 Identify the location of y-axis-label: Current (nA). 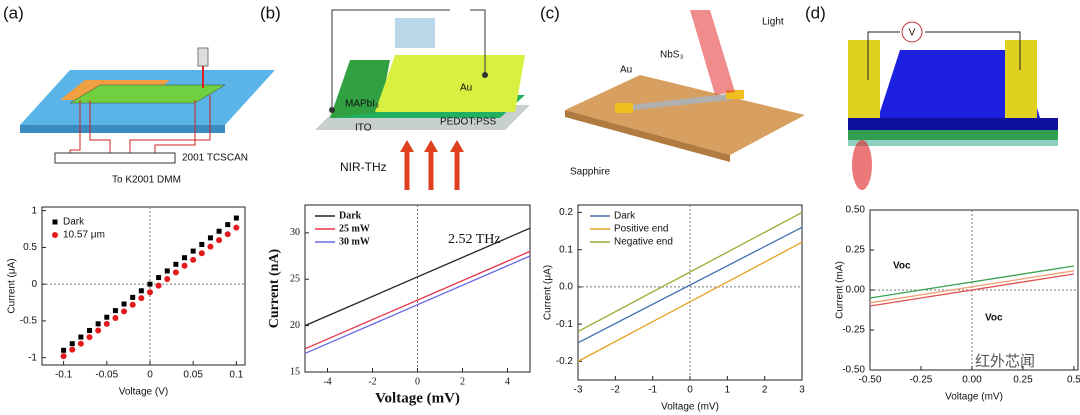
(274, 288).